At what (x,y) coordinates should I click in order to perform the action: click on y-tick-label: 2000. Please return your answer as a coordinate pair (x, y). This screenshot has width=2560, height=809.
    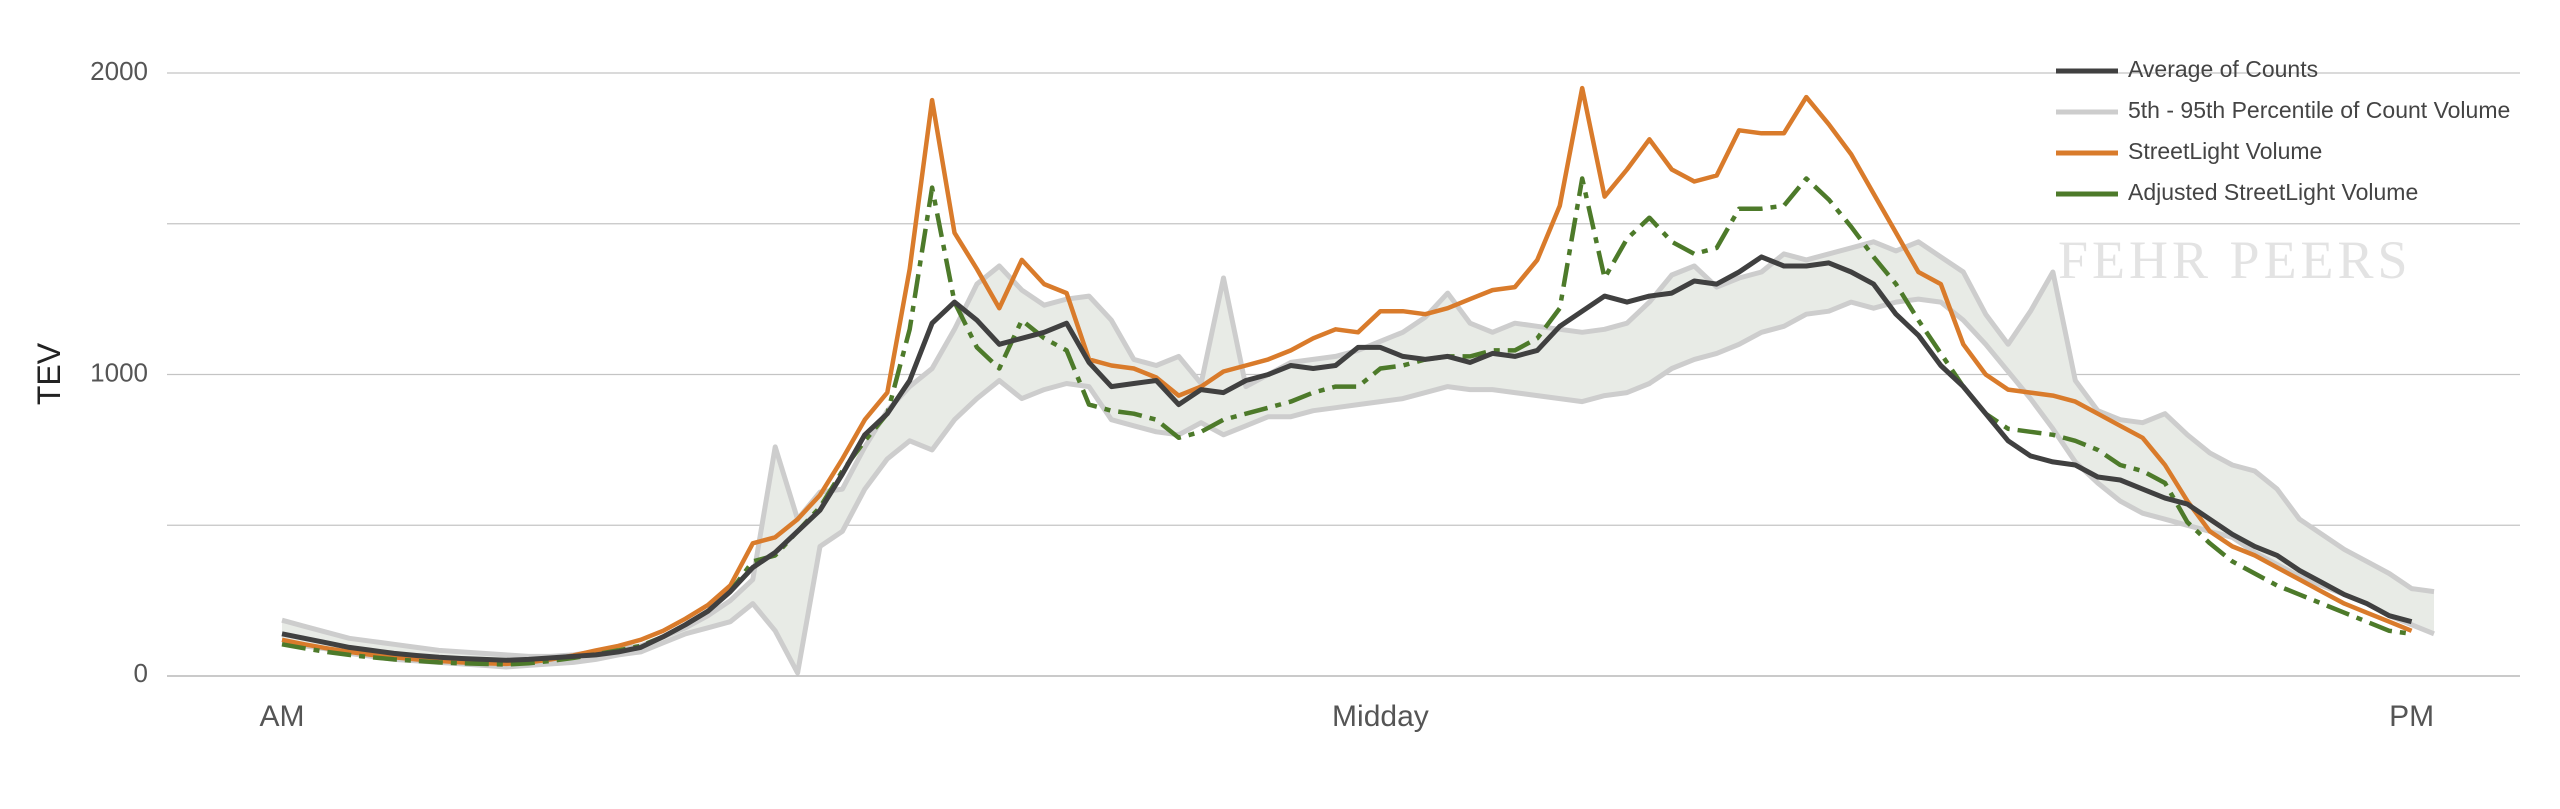
    Looking at the image, I should click on (119, 71).